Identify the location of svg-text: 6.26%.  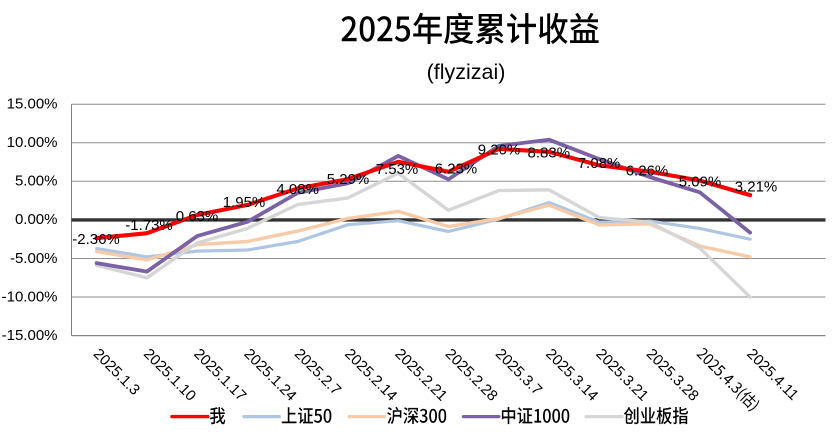
(647, 170).